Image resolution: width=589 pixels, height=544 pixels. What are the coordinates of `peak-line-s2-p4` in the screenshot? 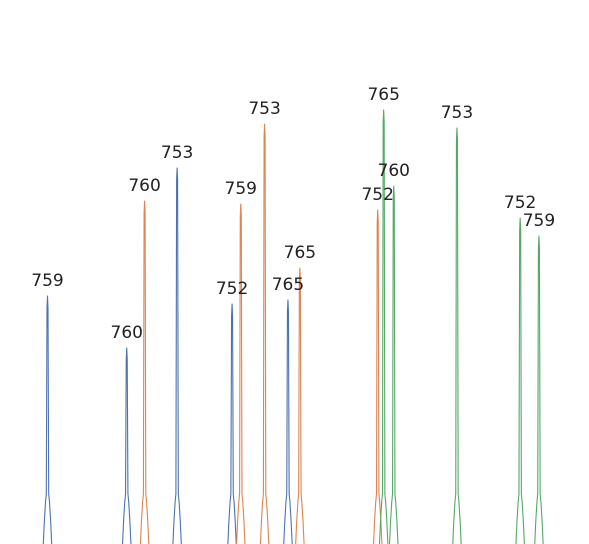 It's located at (539, 389).